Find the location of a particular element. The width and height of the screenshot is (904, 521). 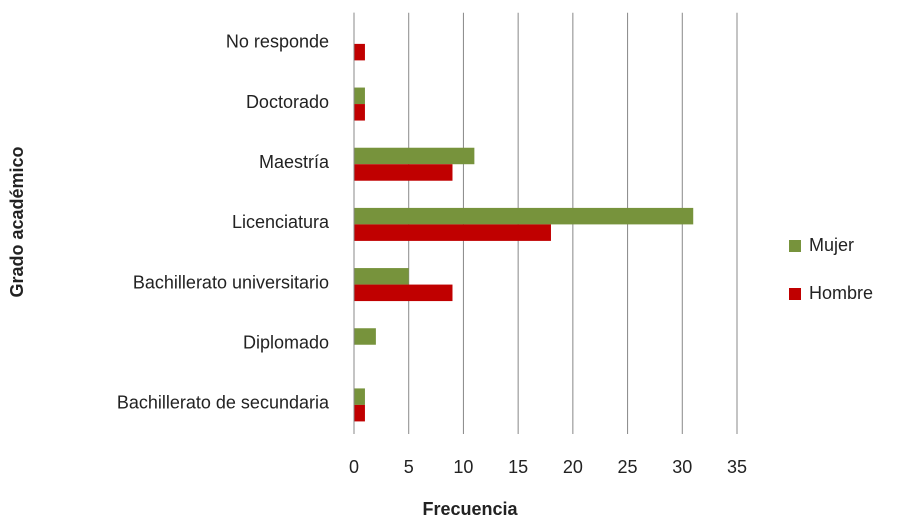

x-tick-label: 5 is located at coordinates (409, 467).